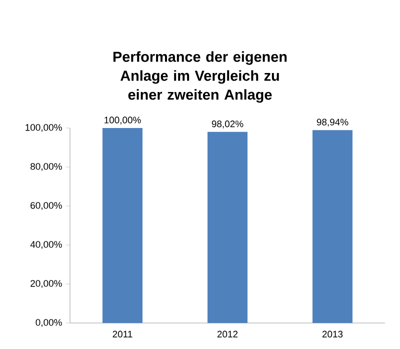  I want to click on data-label: 100,00%, so click(122, 120).